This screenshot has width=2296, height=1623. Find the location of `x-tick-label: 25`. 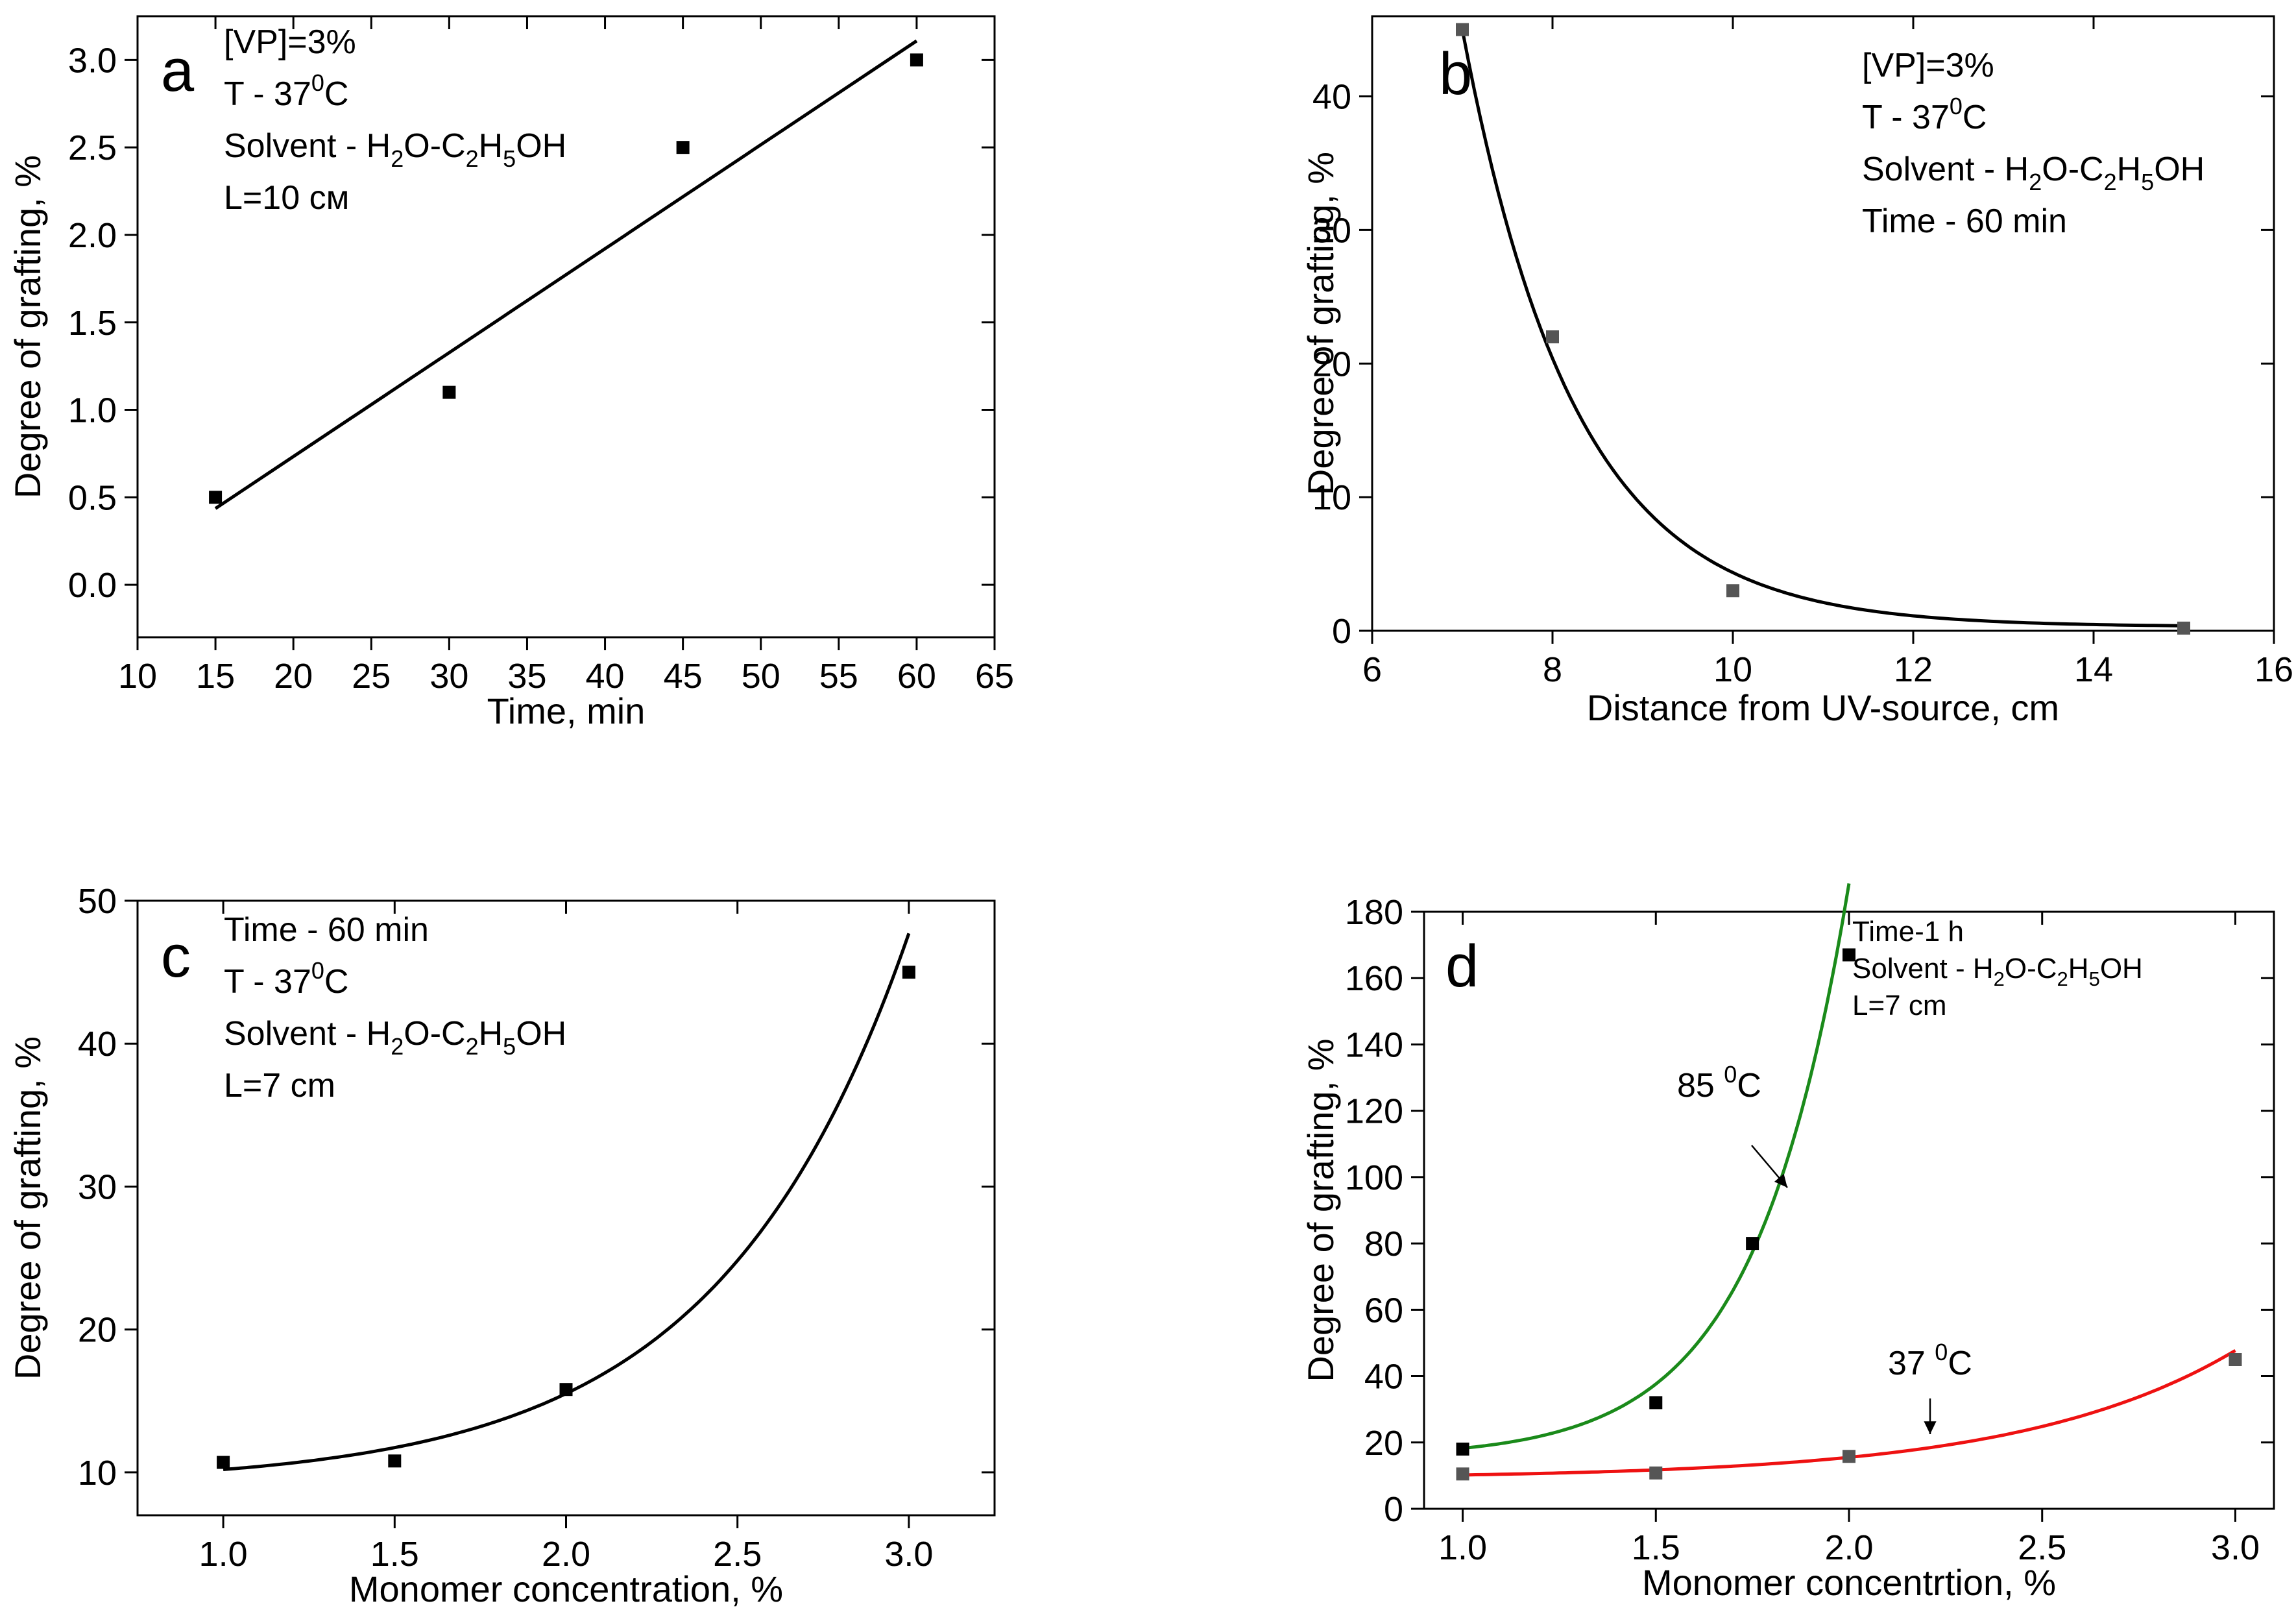

x-tick-label: 25 is located at coordinates (371, 676).